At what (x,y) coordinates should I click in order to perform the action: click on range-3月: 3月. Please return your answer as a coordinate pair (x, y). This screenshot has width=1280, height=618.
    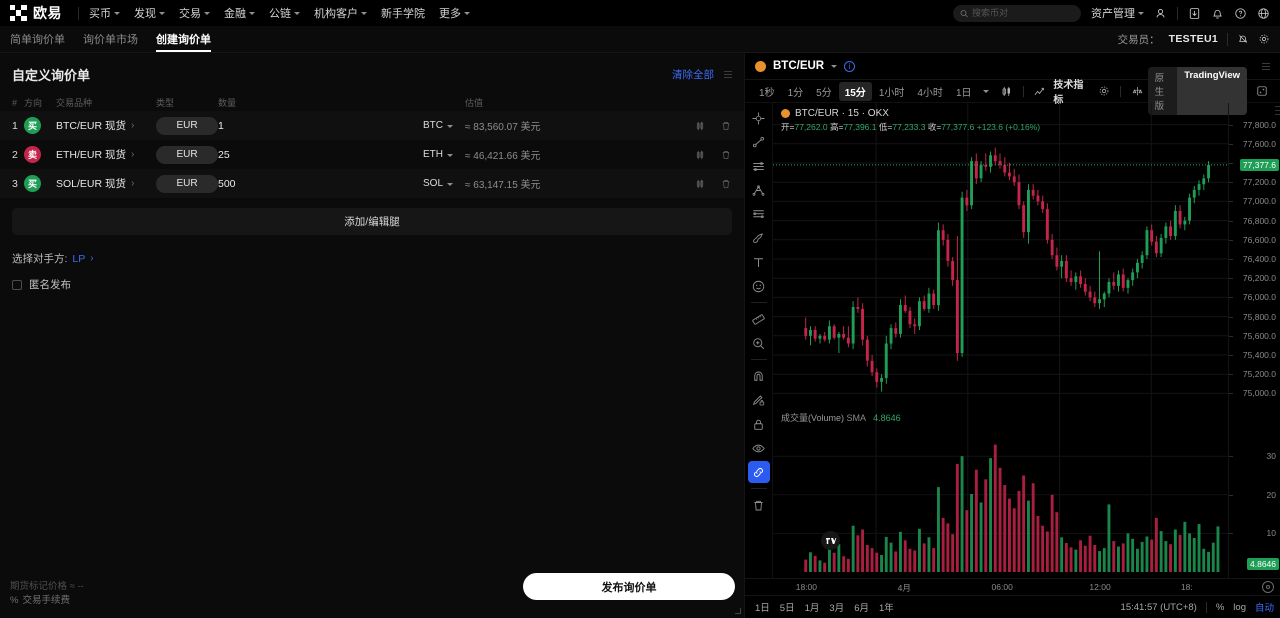
    Looking at the image, I should click on (837, 608).